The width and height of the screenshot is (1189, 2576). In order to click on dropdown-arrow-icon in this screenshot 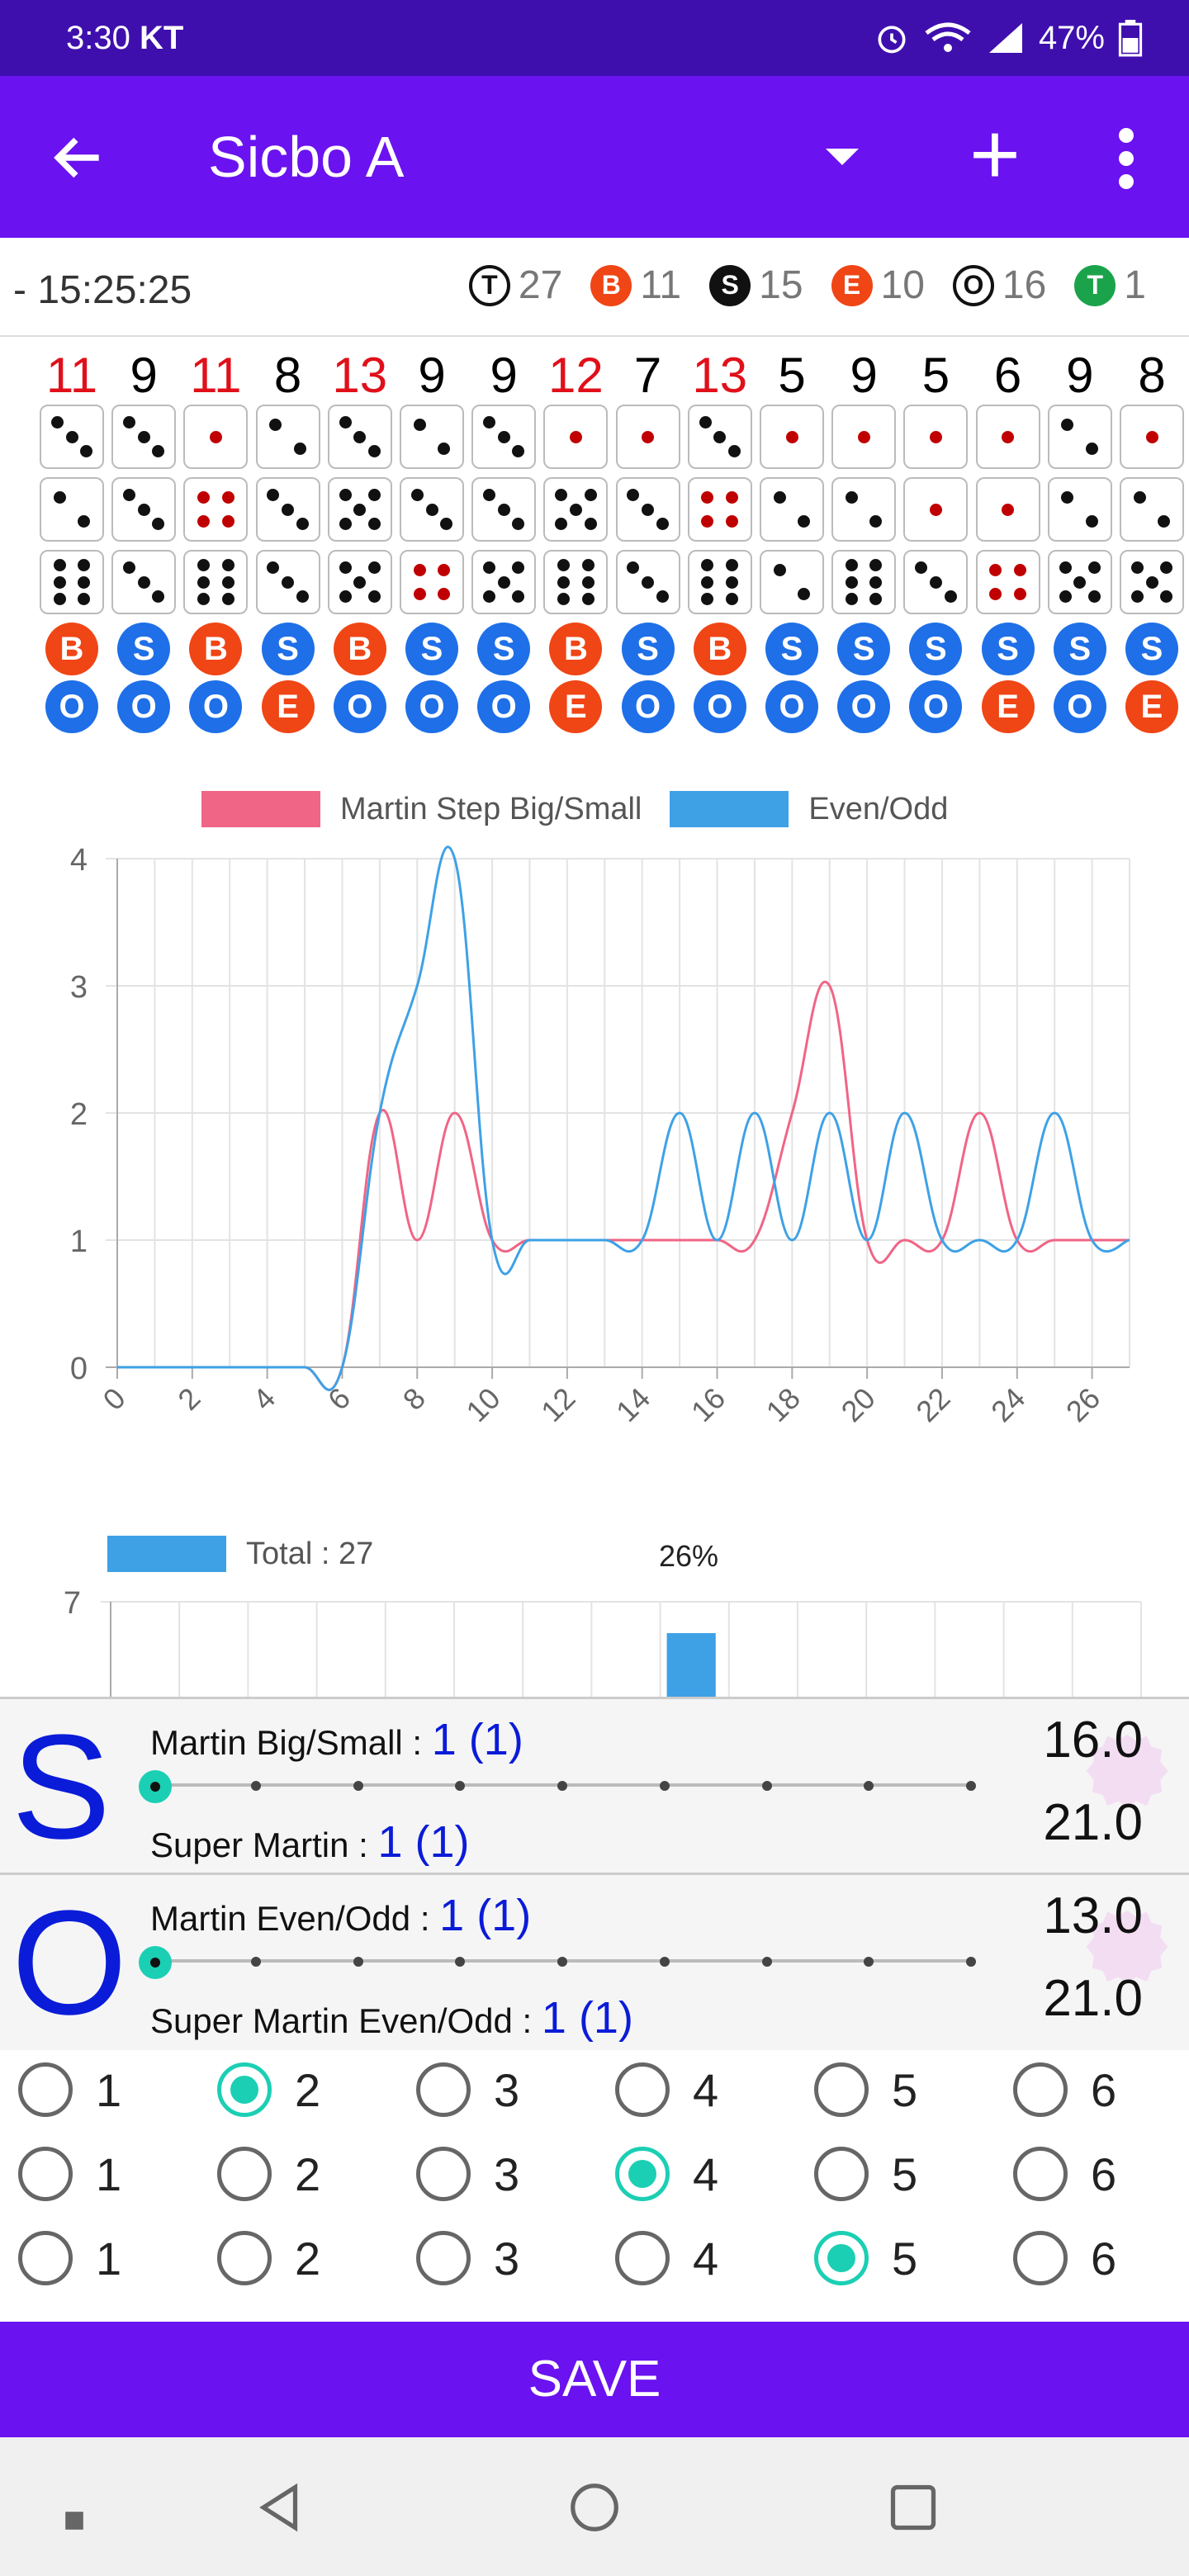, I will do `click(842, 156)`.